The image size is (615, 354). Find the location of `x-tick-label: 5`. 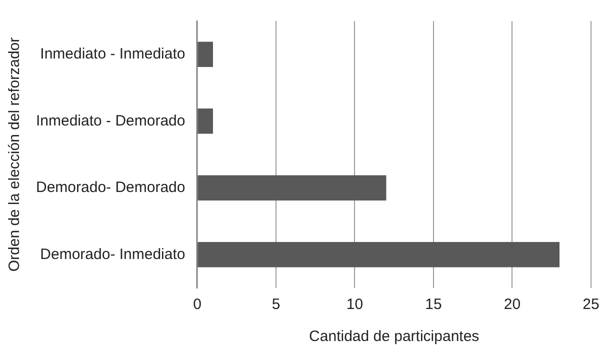

x-tick-label: 5 is located at coordinates (276, 305).